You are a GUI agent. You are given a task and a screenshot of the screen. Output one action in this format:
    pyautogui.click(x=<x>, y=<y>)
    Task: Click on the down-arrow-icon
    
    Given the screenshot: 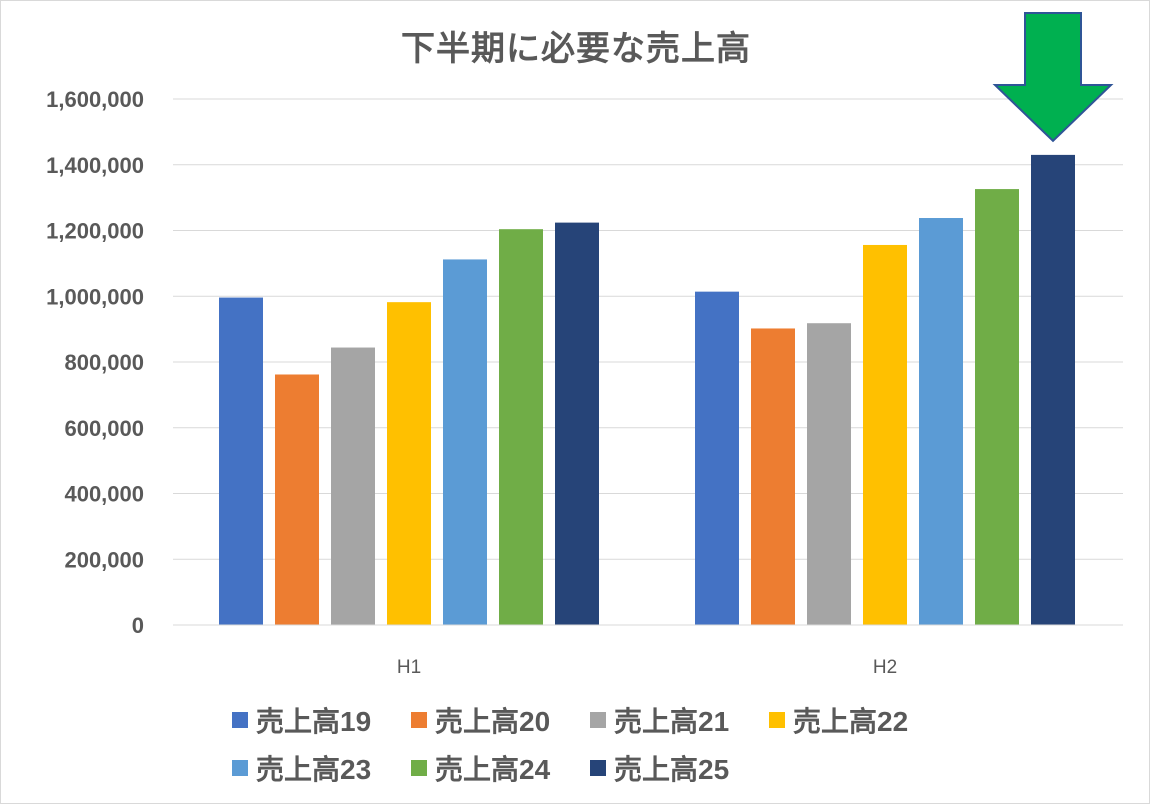 What is the action you would take?
    pyautogui.click(x=1053, y=77)
    